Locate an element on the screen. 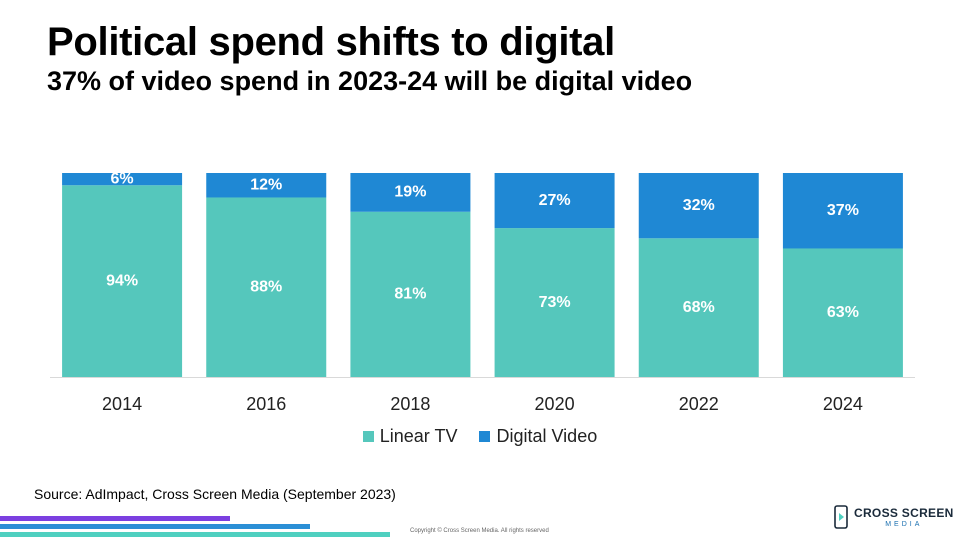 This screenshot has height=540, width=960. logo-sub-text: MEDIA is located at coordinates (904, 524).